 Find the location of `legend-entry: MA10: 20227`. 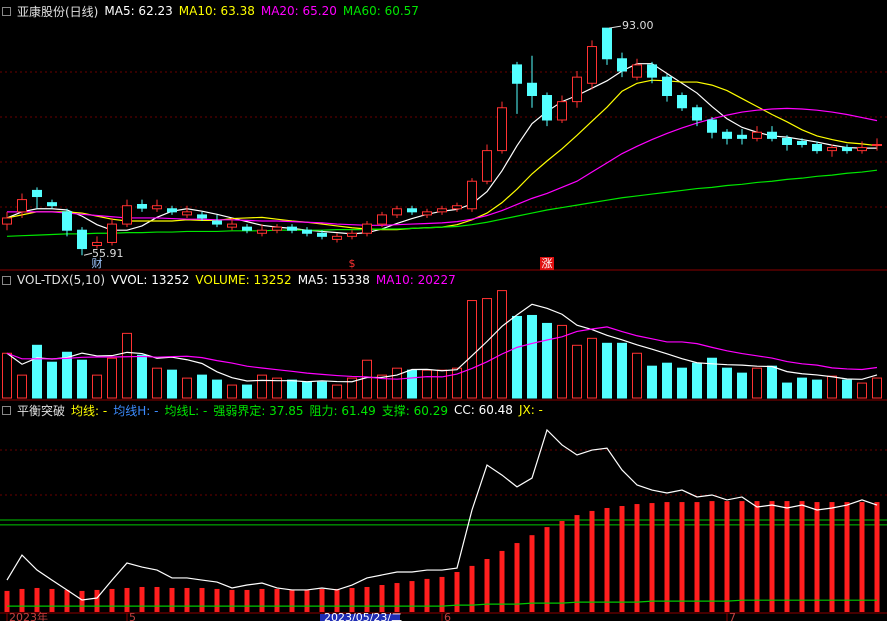

legend-entry: MA10: 20227 is located at coordinates (415, 280).